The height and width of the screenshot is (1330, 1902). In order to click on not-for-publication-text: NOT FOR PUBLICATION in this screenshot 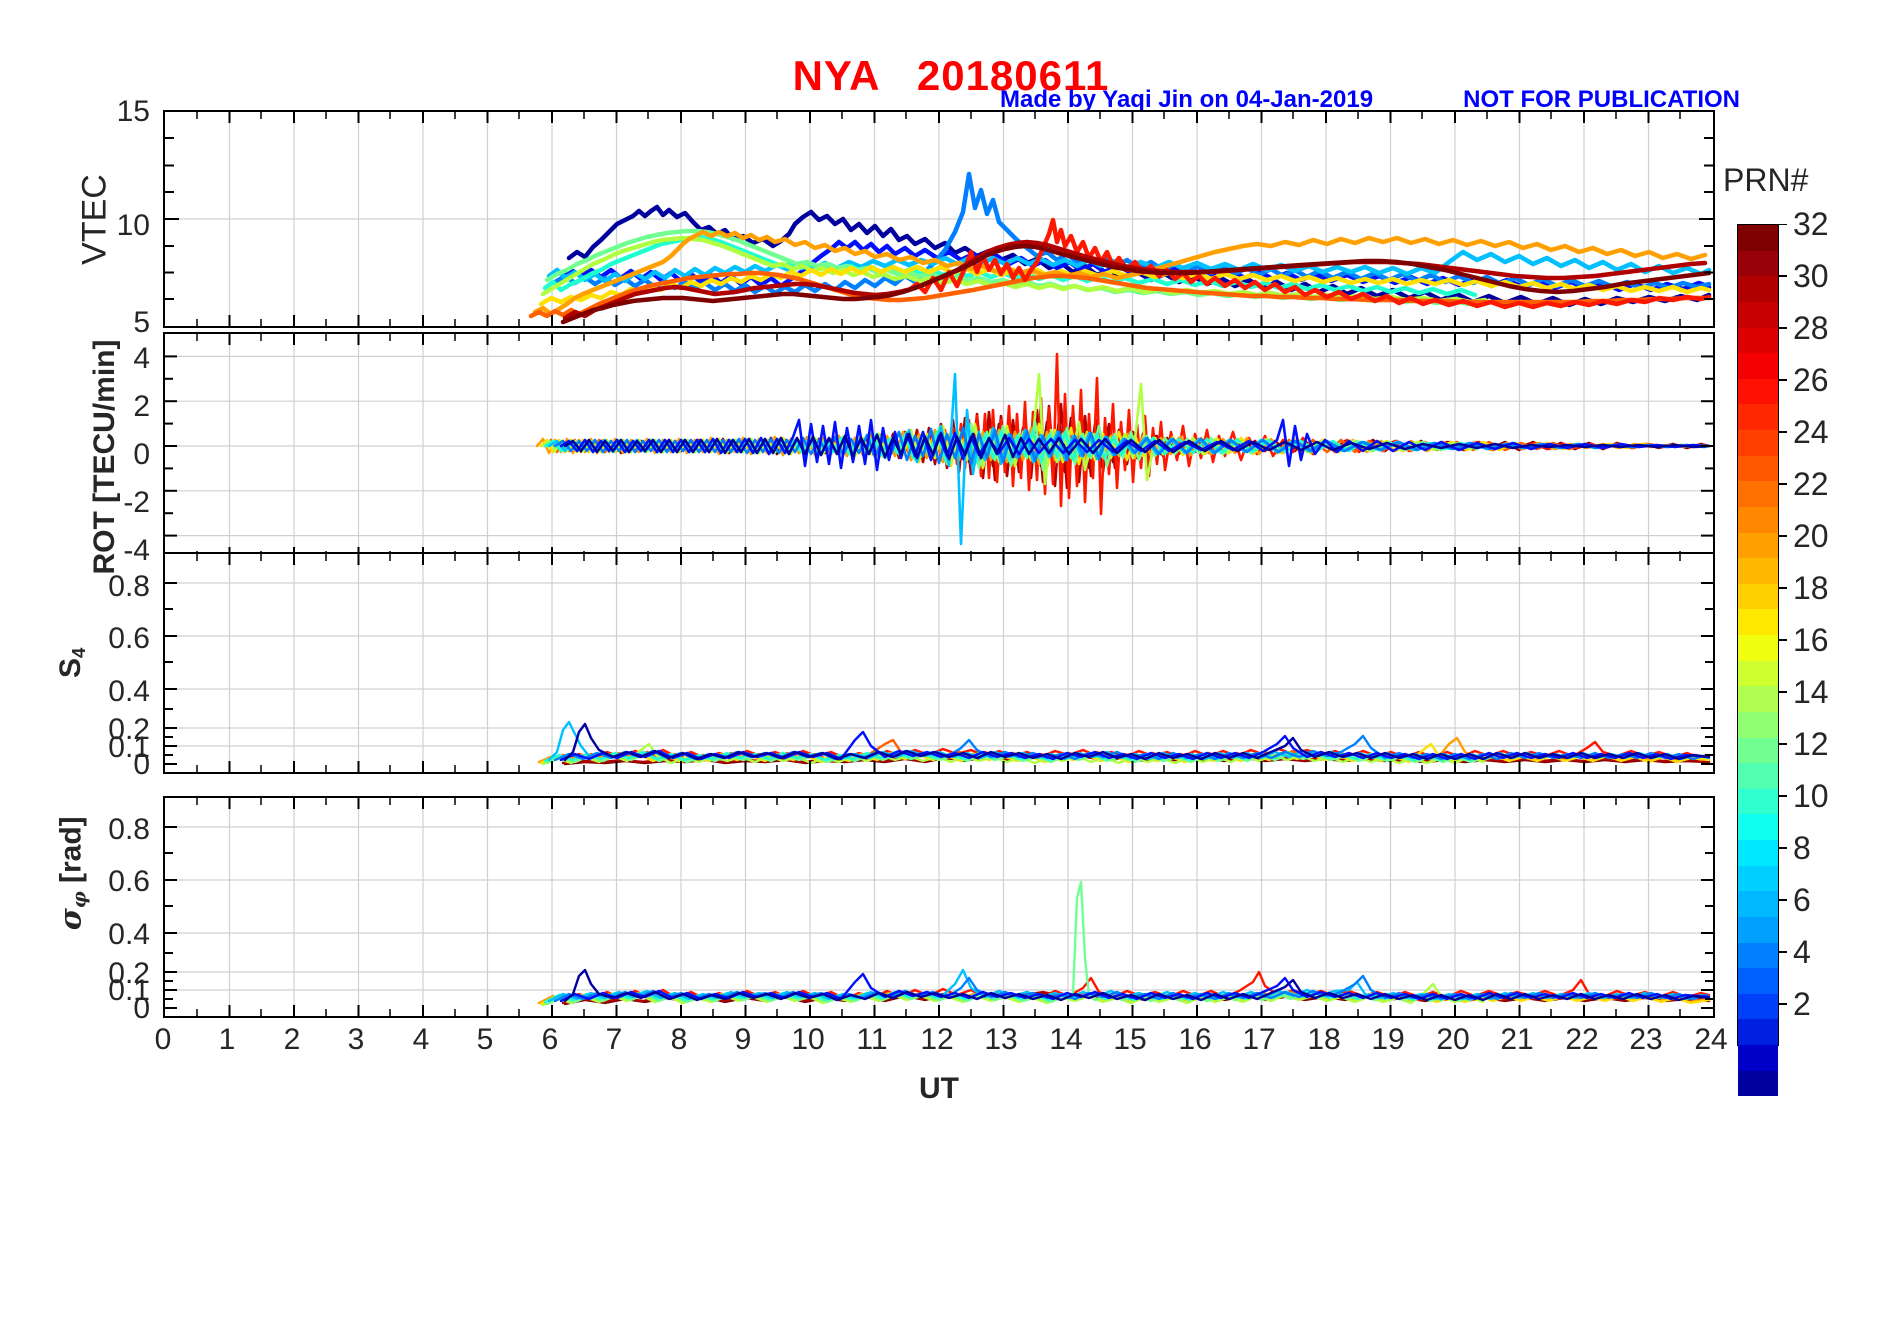, I will do `click(1601, 99)`.